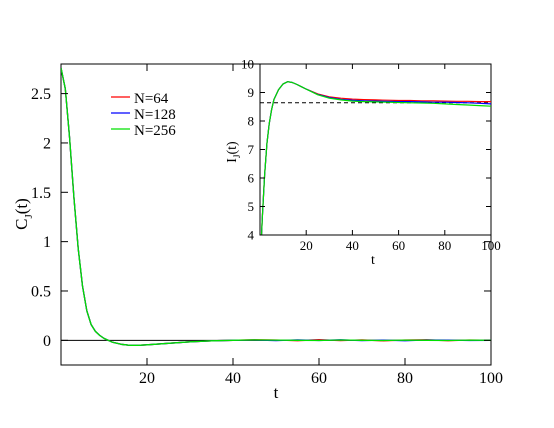  I want to click on inset-y-tick-label: 6, so click(251, 178).